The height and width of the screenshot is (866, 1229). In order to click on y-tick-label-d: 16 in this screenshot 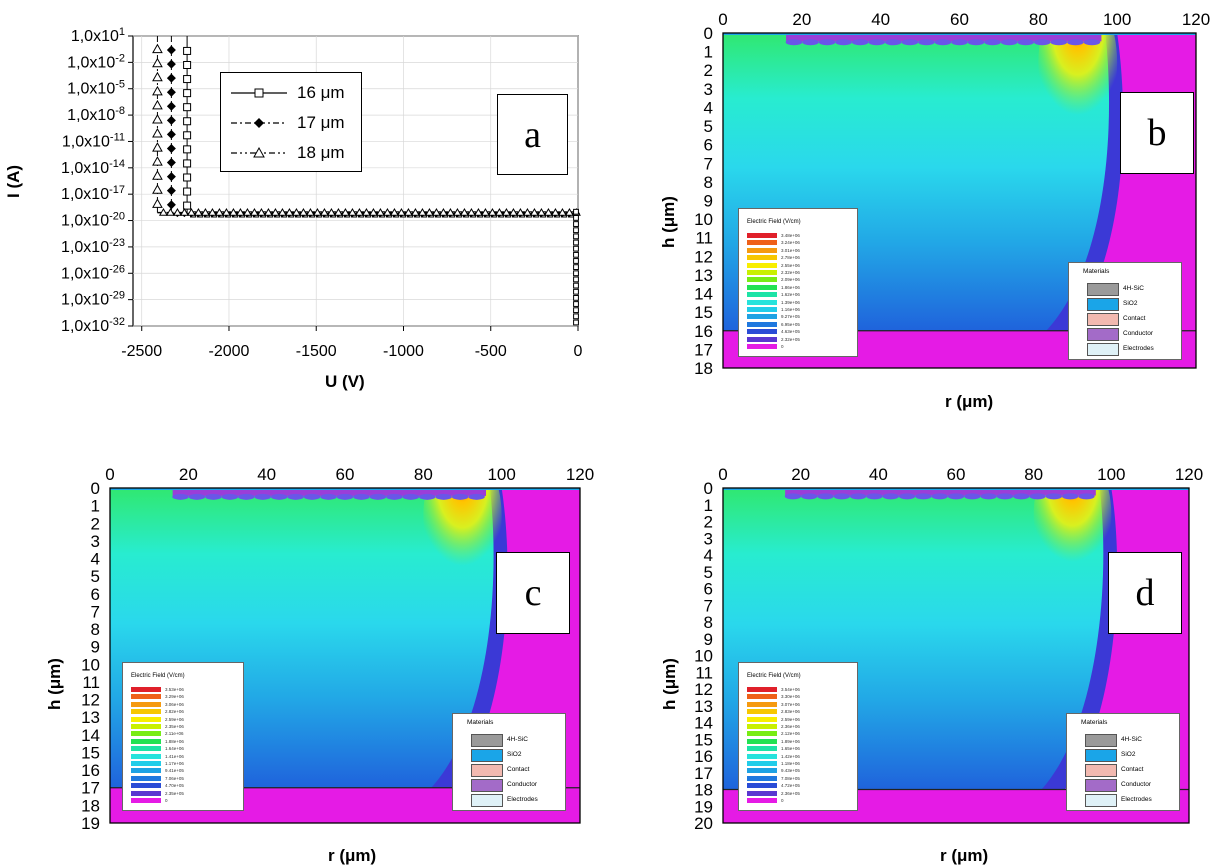, I will do `click(703, 756)`.